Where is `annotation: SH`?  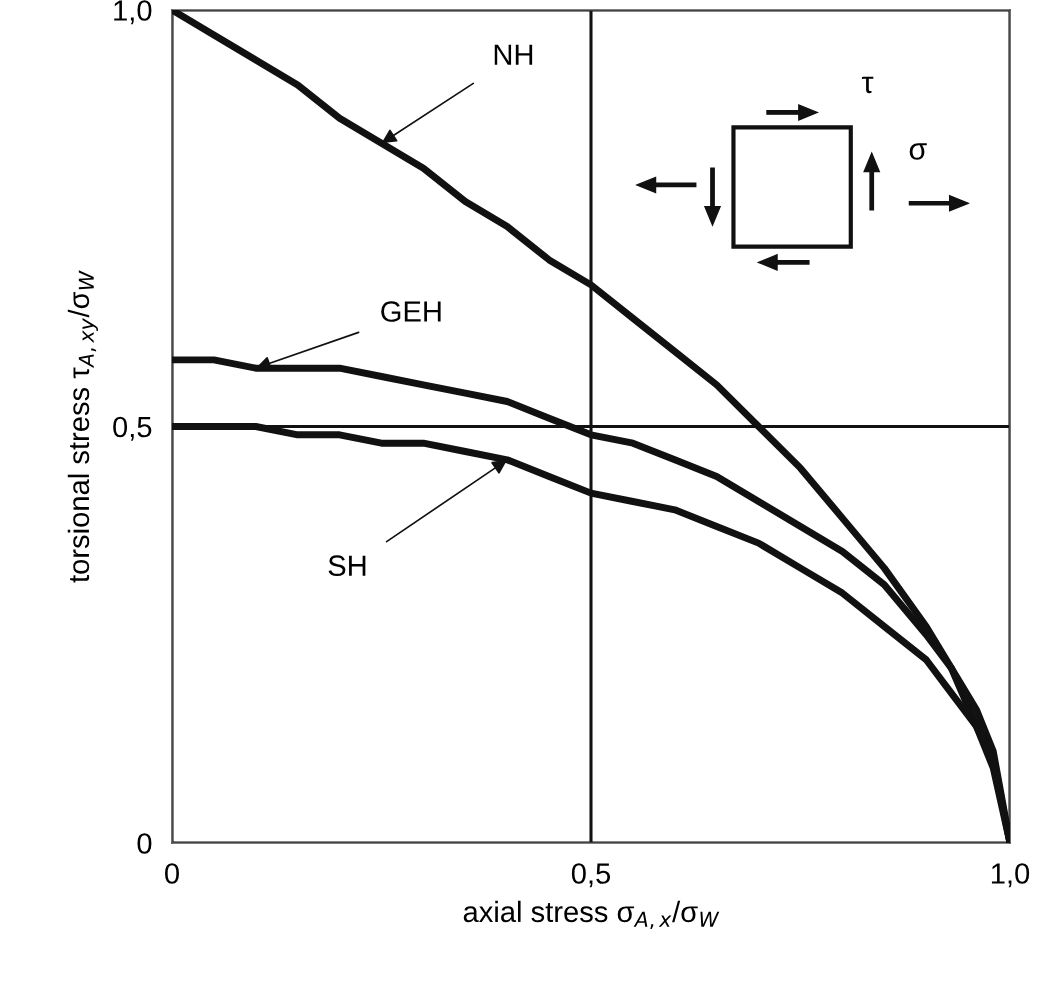 annotation: SH is located at coordinates (347, 565).